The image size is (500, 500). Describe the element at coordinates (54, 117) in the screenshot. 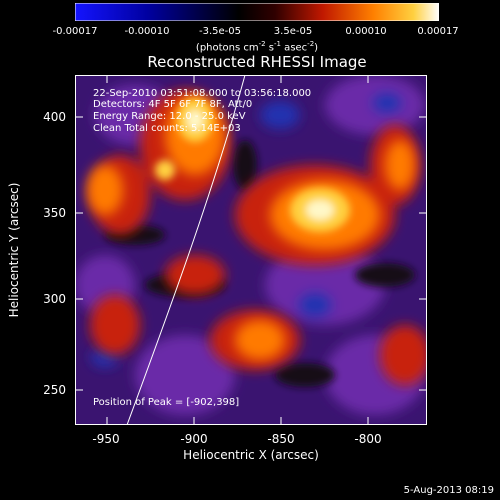

I see `y-tick-label: 400` at that location.